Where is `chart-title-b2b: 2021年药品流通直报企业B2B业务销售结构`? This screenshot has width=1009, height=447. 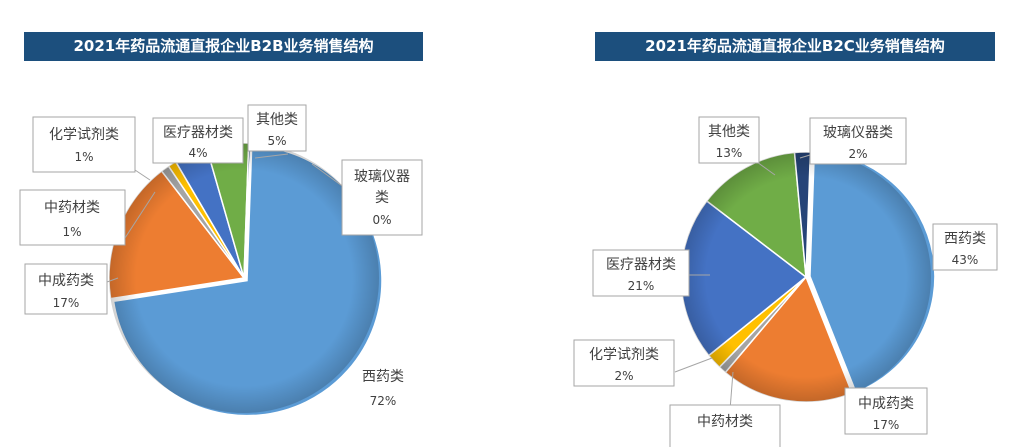 chart-title-b2b: 2021年药品流通直报企业B2B业务销售结构 is located at coordinates (223, 46).